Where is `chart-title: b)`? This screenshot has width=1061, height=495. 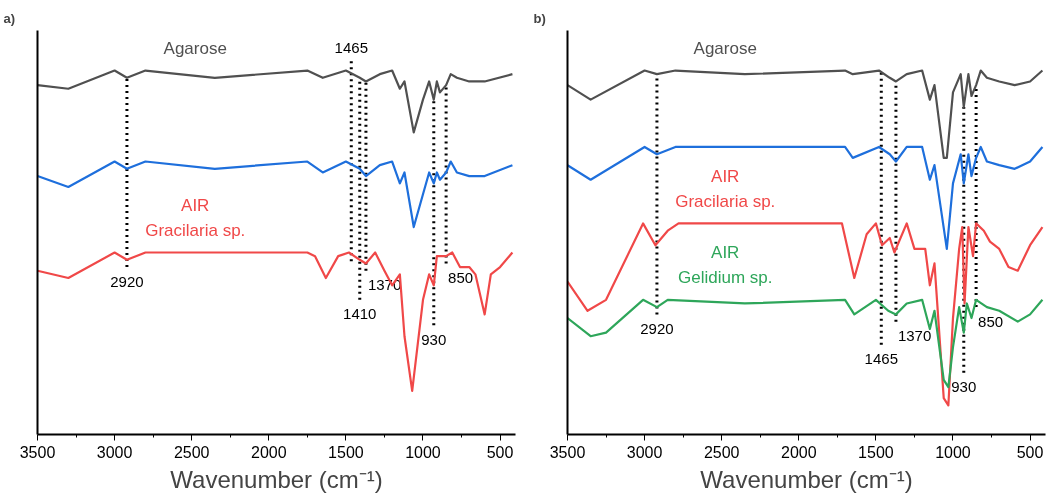
chart-title: b) is located at coordinates (539, 18).